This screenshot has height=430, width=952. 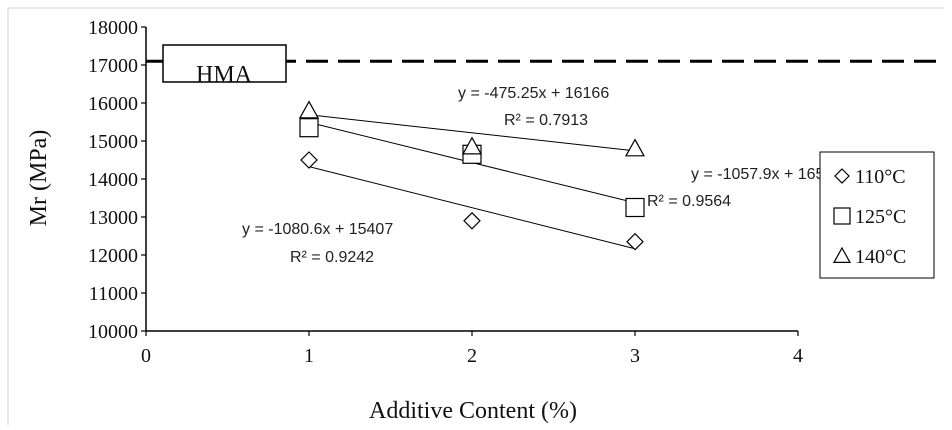 What do you see at coordinates (113, 28) in the screenshot?
I see `y-tick-label: 18000` at bounding box center [113, 28].